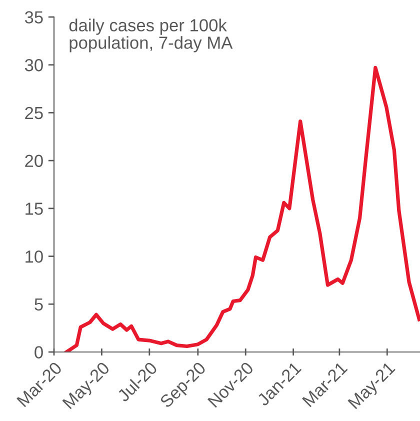  Describe the element at coordinates (33, 17) in the screenshot. I see `y-tick-label: 35` at that location.